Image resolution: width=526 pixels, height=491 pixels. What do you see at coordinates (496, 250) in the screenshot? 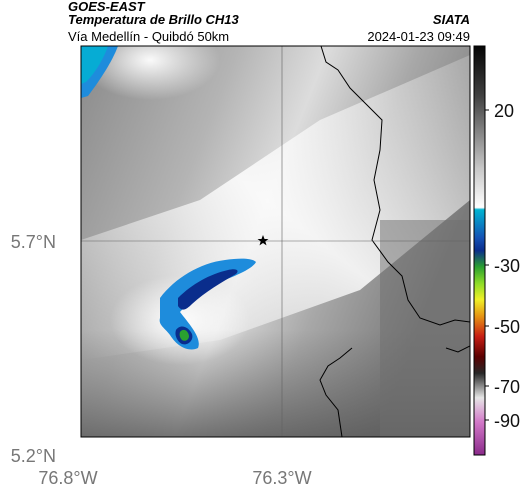
I see `colorbar: 20 -30 -50 -70 -90` at bounding box center [496, 250].